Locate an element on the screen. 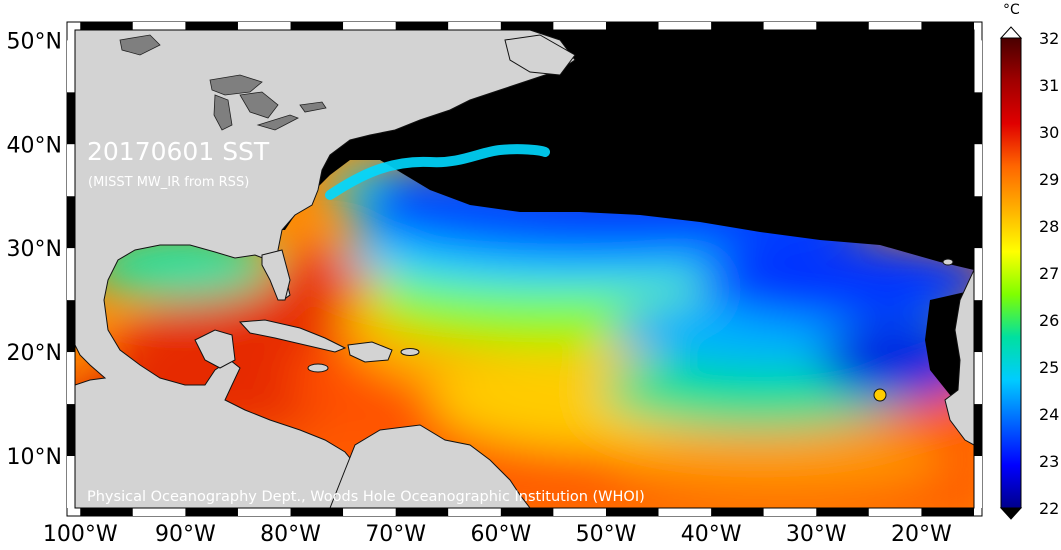 This screenshot has height=550, width=1061. latitude-label: 30°N is located at coordinates (34, 249).